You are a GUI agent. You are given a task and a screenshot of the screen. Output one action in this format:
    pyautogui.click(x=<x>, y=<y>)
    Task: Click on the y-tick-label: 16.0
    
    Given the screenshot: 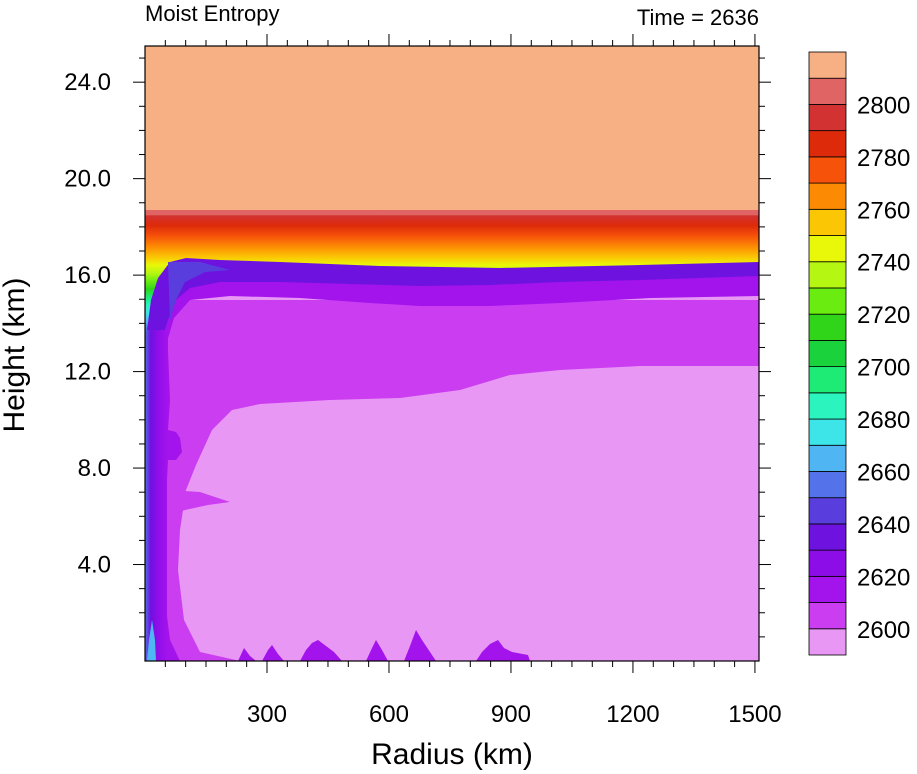 What is the action you would take?
    pyautogui.click(x=87, y=275)
    